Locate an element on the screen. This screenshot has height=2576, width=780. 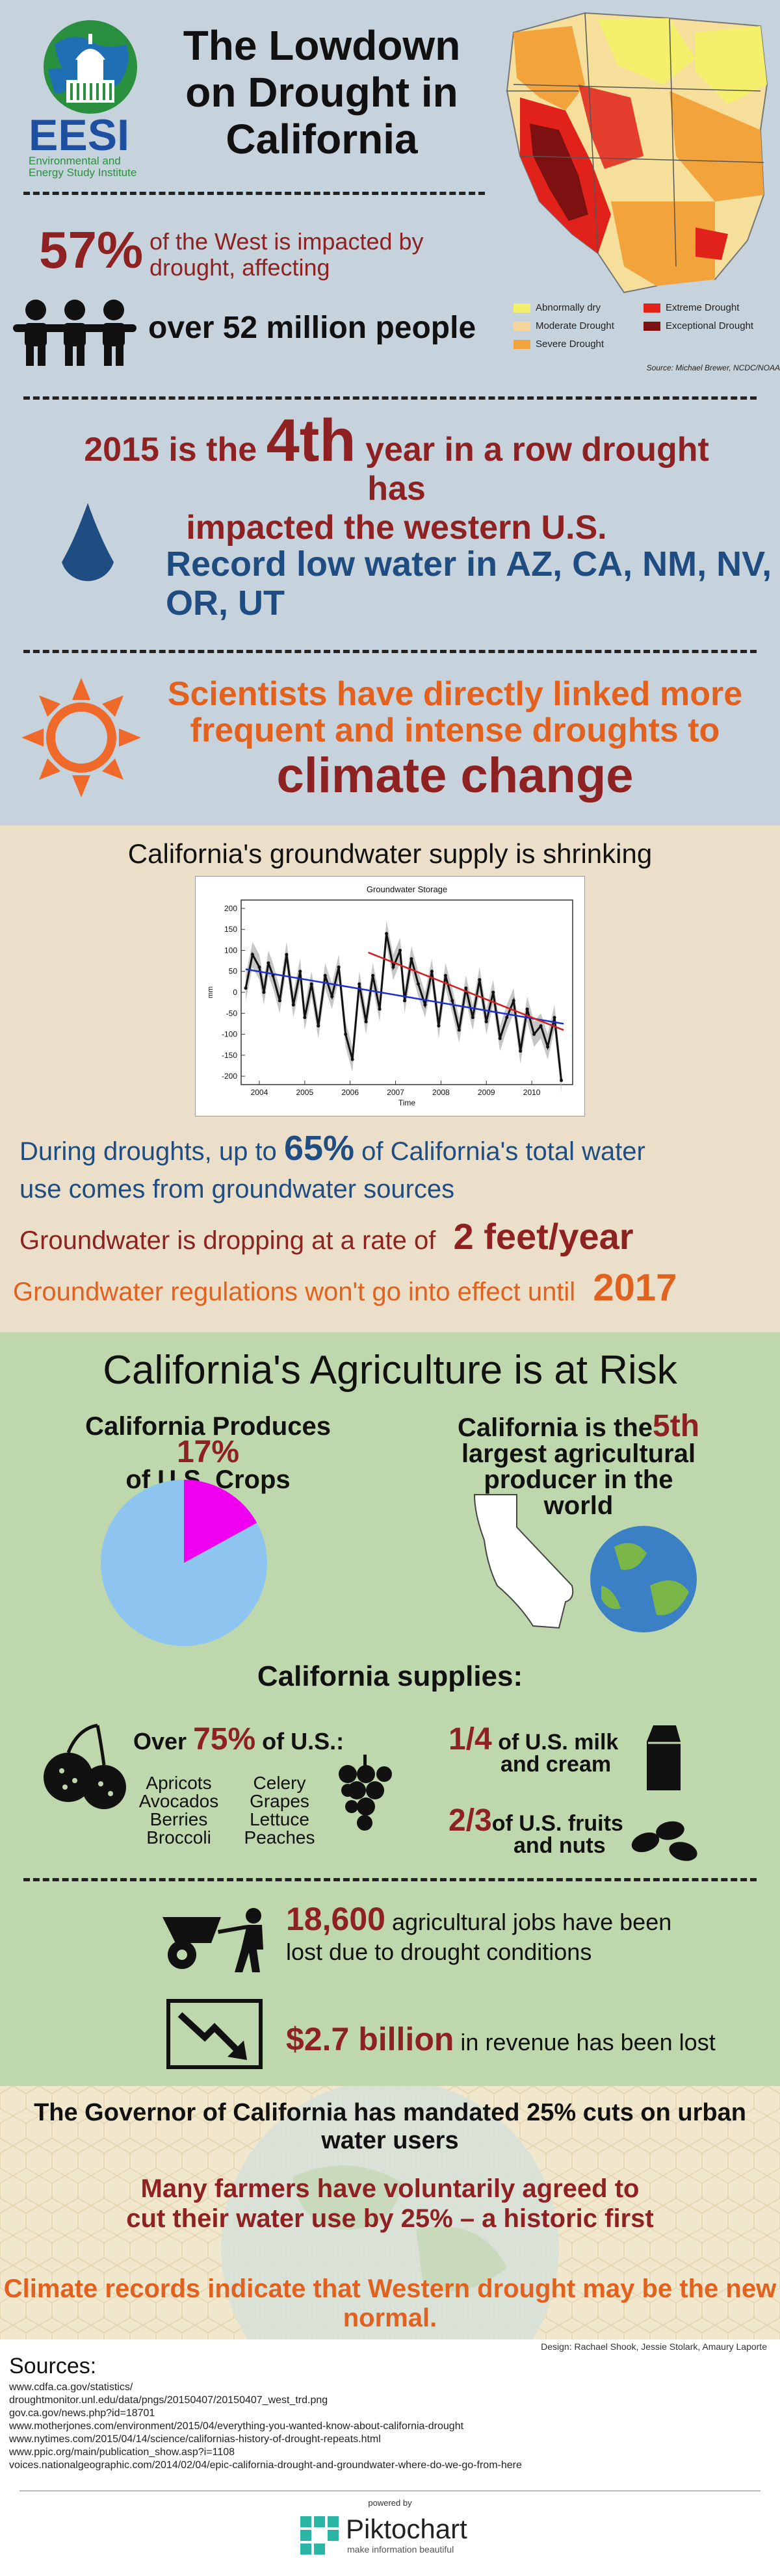
people-count: over 52 million people is located at coordinates (312, 328).